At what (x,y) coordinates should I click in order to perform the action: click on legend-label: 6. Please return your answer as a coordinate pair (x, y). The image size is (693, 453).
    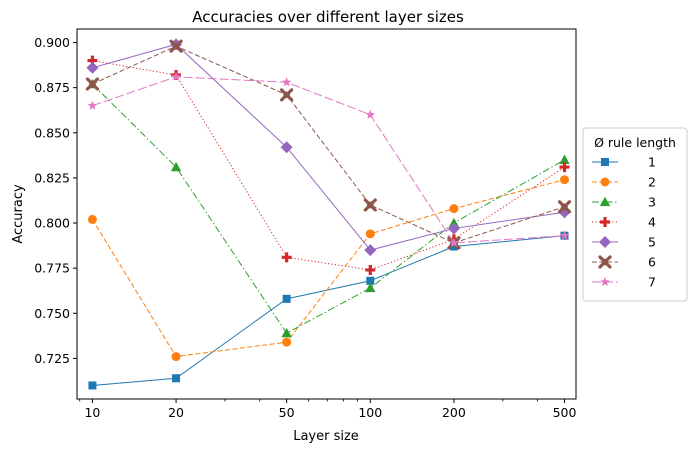
    Looking at the image, I should click on (652, 262).